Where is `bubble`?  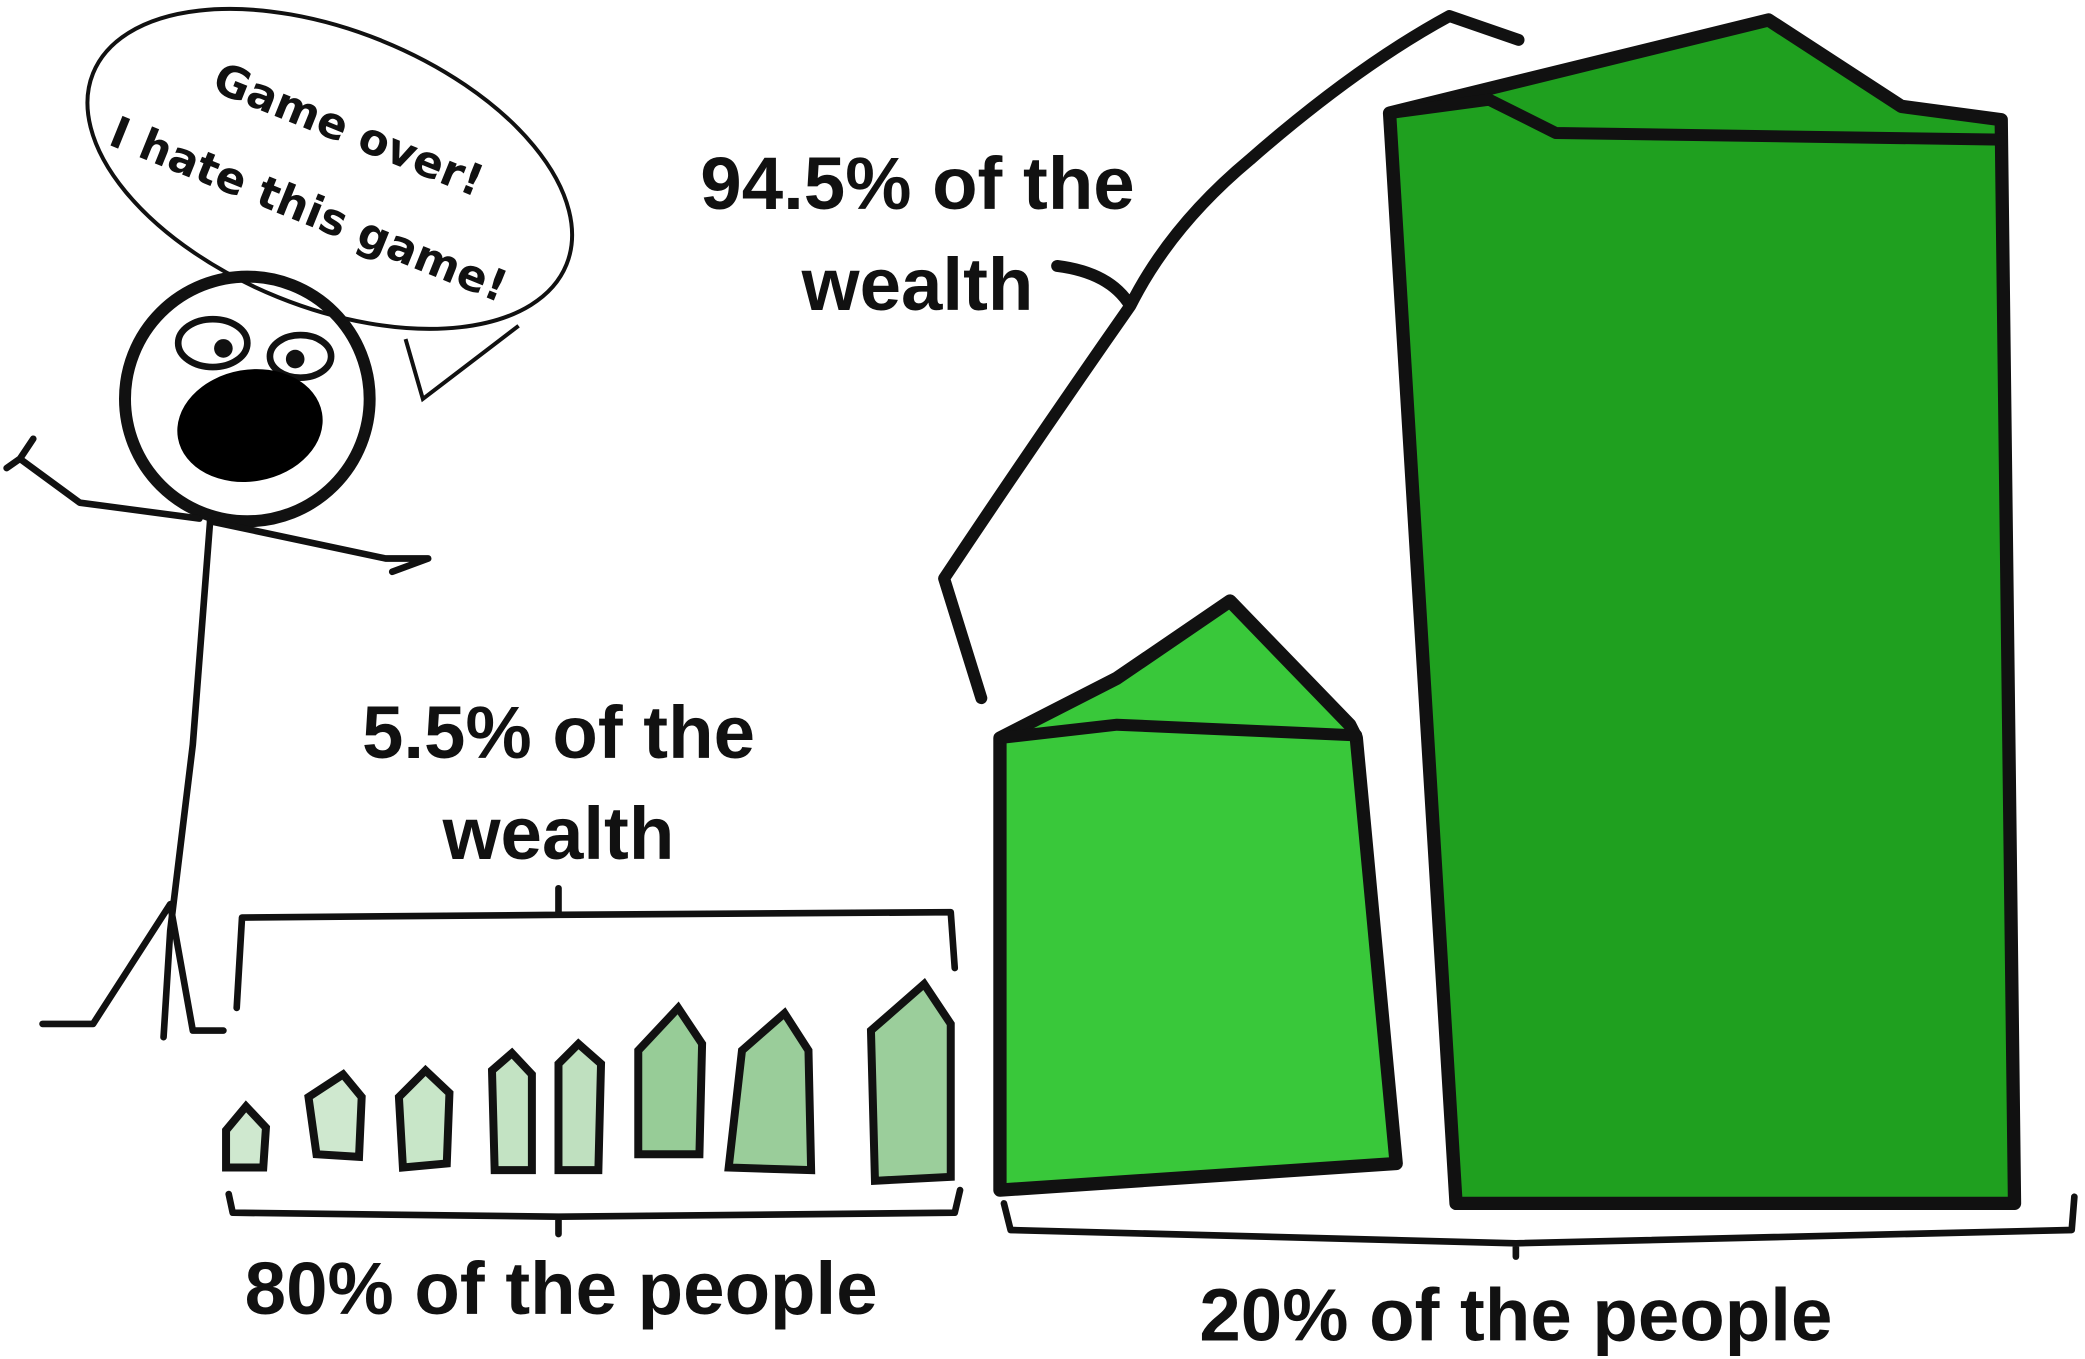 bubble is located at coordinates (330, 168).